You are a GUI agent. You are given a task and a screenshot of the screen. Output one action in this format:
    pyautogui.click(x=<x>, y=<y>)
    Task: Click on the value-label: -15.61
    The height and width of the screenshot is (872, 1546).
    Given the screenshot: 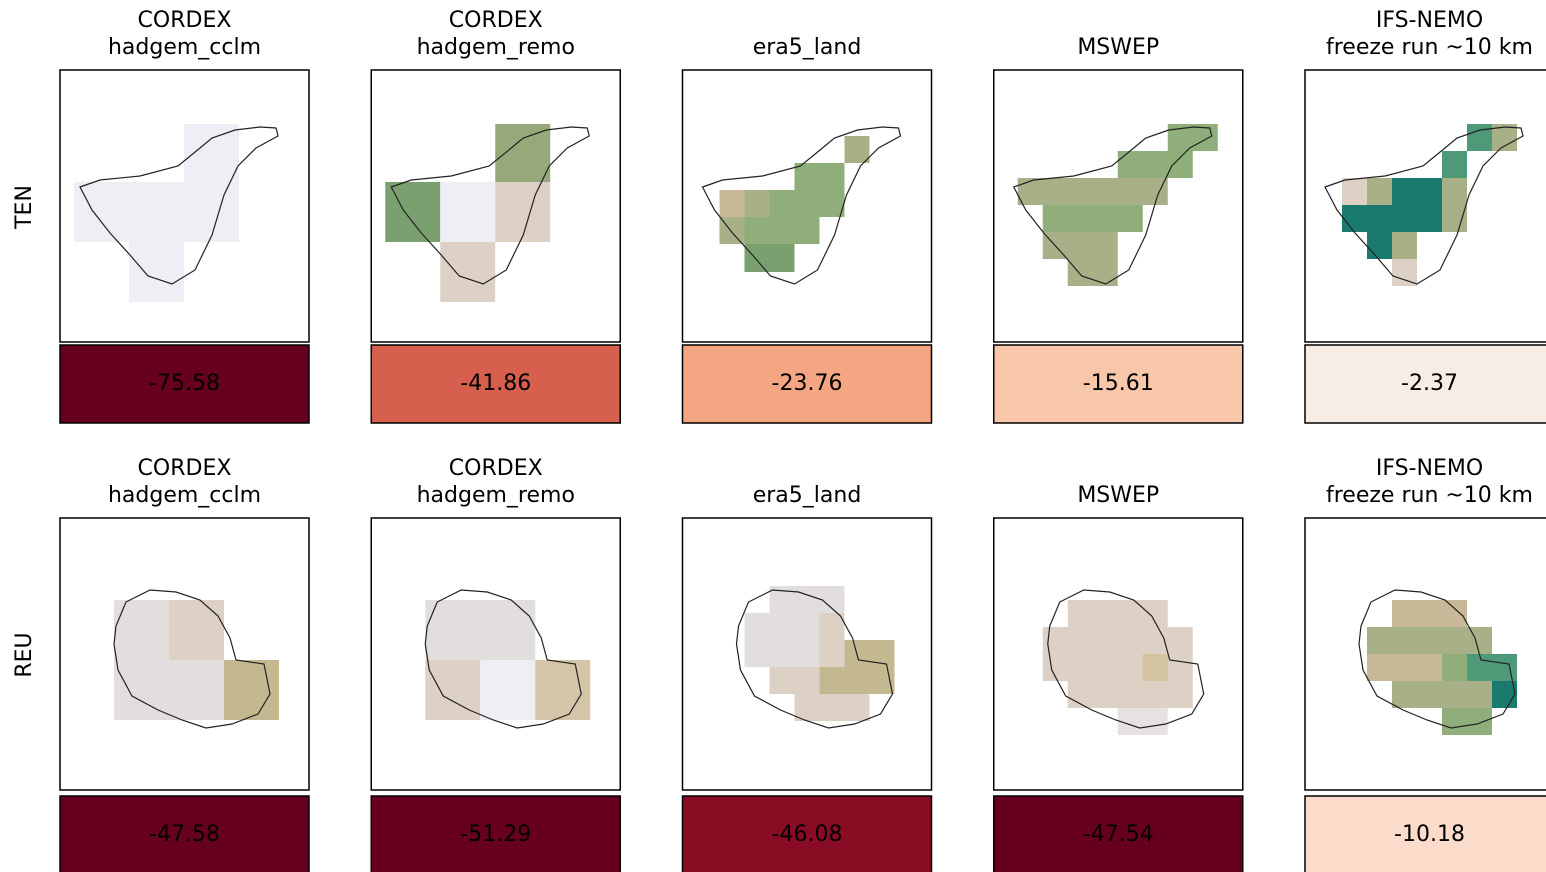 What is the action you would take?
    pyautogui.click(x=1118, y=383)
    